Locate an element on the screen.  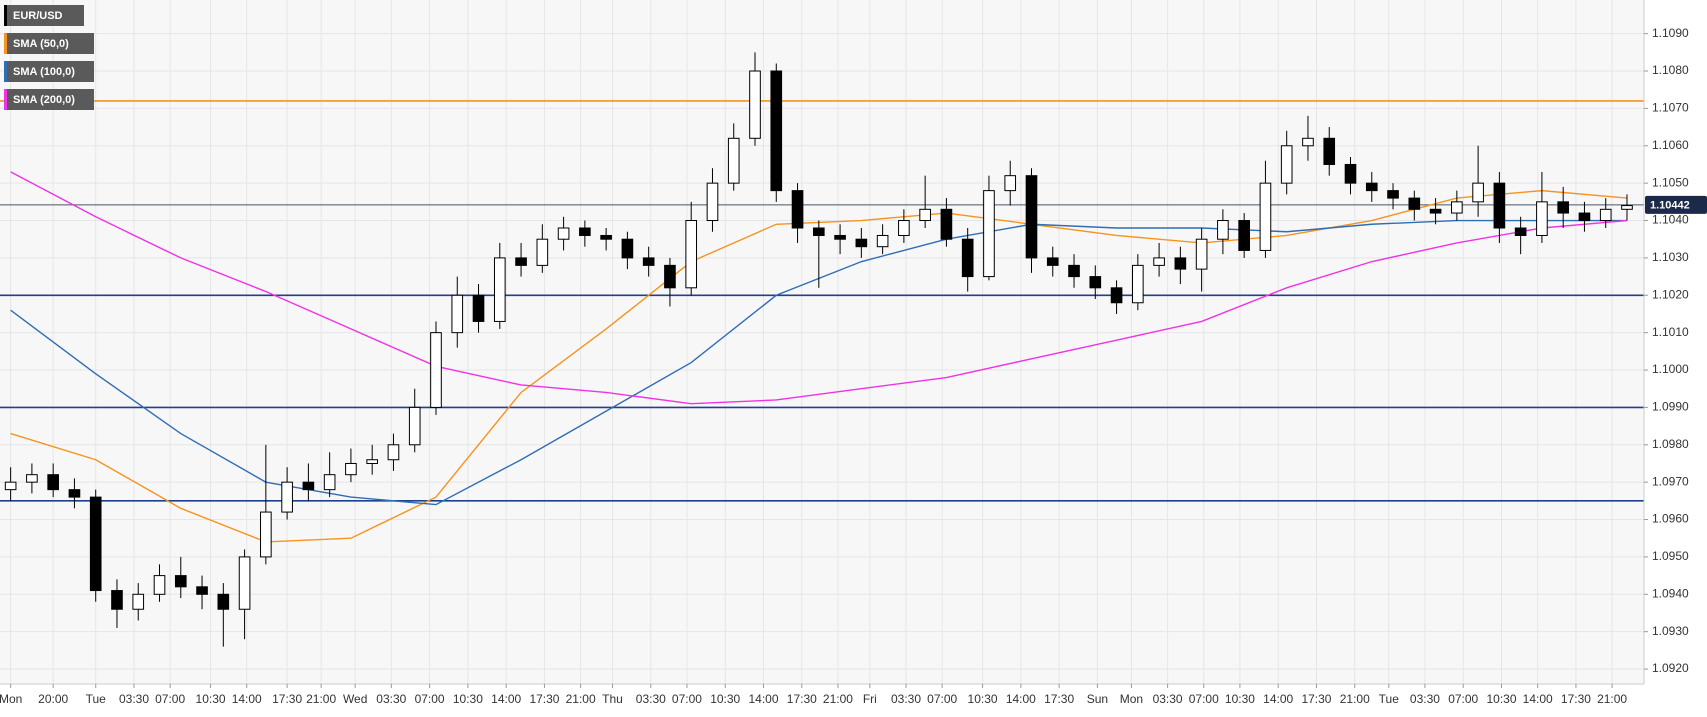
legend-label: SMA (100,0) is located at coordinates (44, 72).